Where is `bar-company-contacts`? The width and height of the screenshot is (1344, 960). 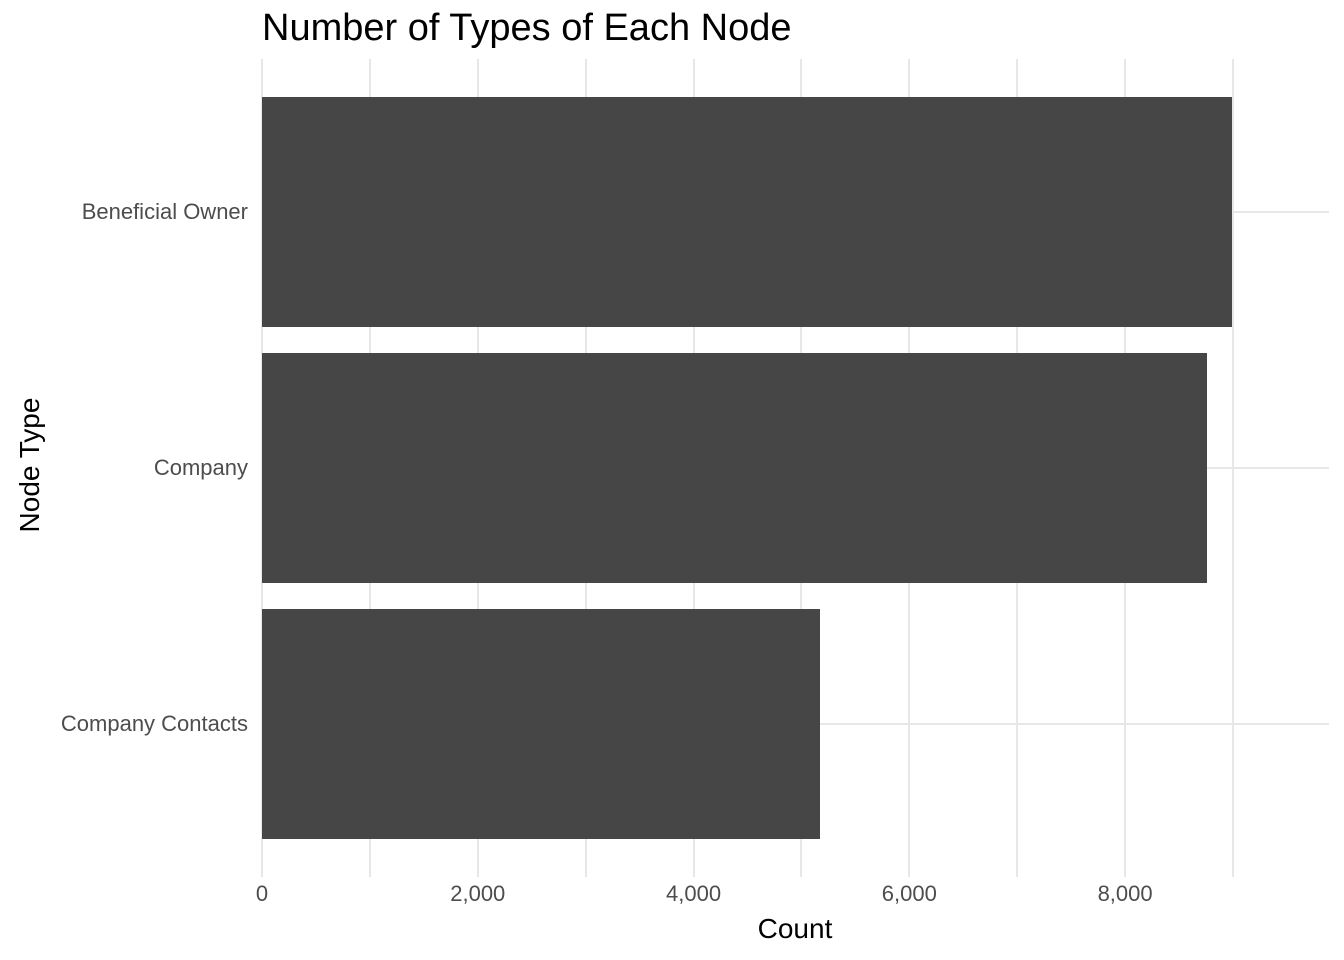
bar-company-contacts is located at coordinates (541, 723).